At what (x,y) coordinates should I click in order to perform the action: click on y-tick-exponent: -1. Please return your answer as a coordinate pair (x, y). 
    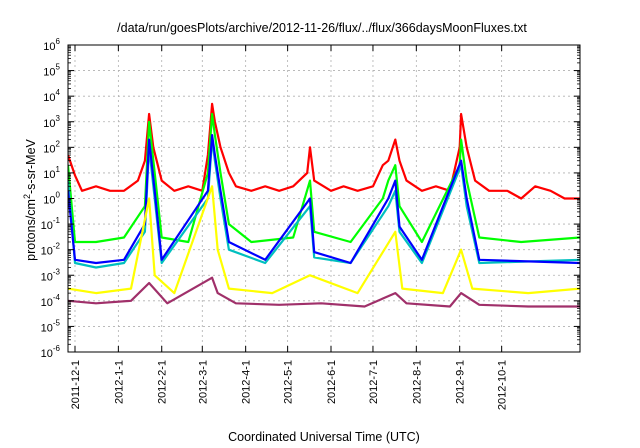
    Looking at the image, I should click on (57, 220).